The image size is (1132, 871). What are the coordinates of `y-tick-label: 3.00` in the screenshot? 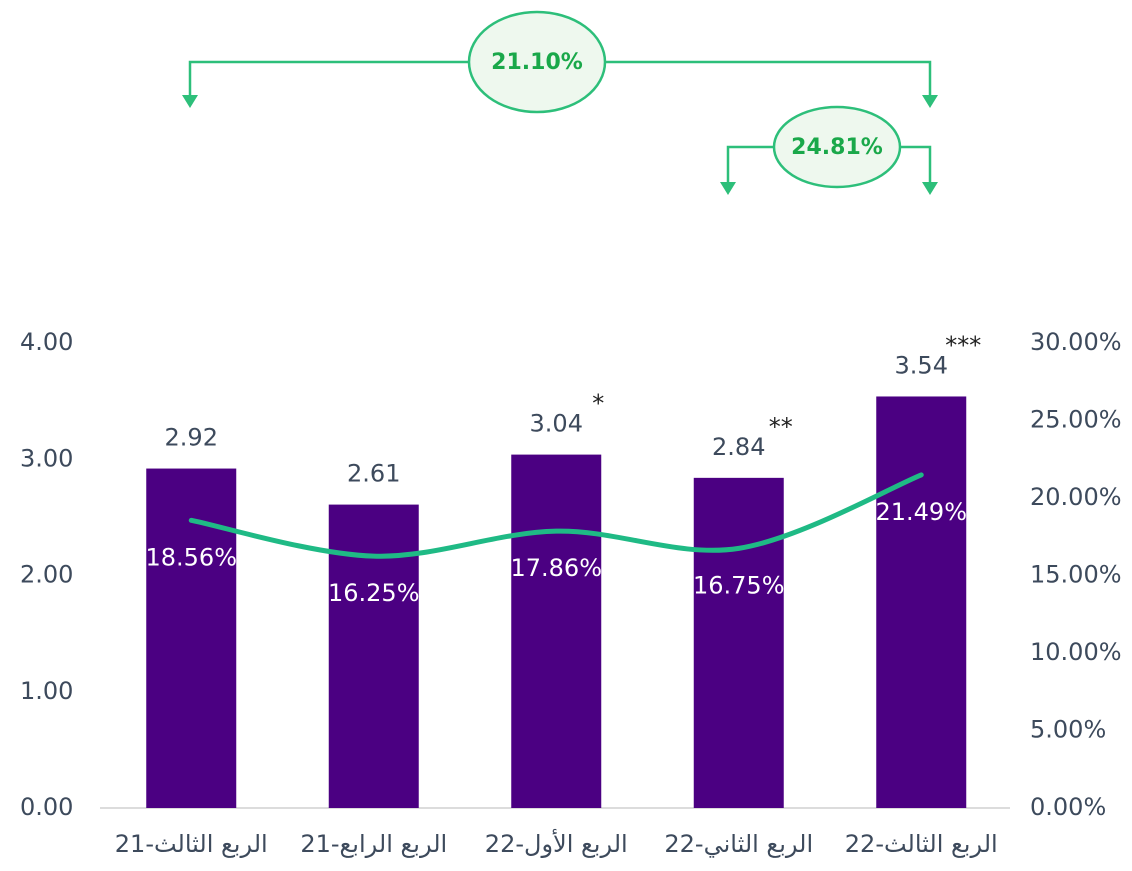 It's located at (46, 458).